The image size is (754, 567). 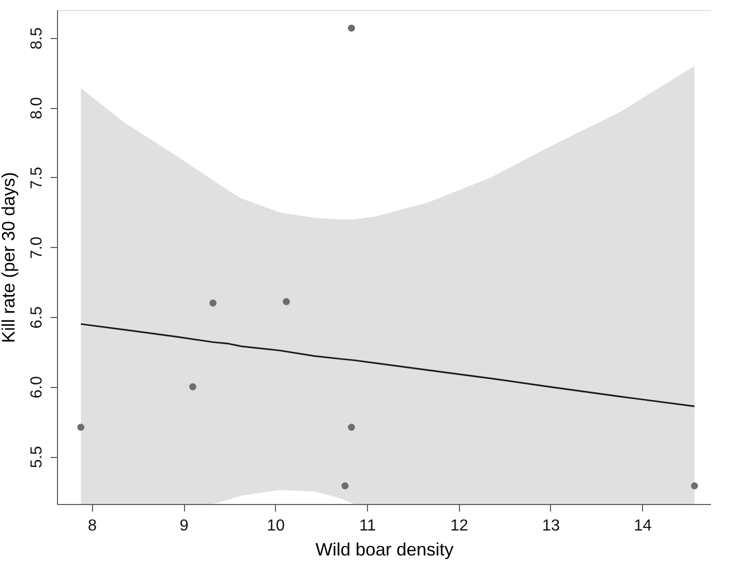 I want to click on x-tick-label: 9, so click(x=184, y=526).